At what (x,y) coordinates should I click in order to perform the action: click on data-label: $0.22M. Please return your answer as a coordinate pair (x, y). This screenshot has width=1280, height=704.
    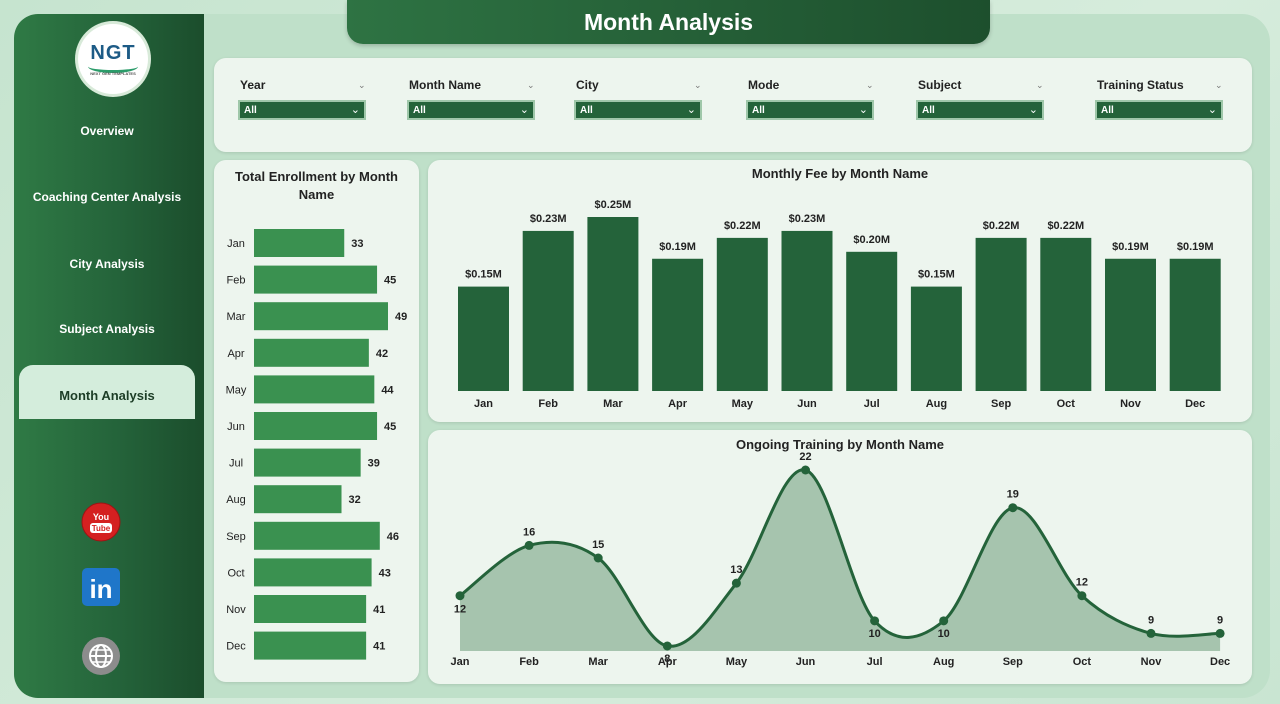
    Looking at the image, I should click on (1065, 226).